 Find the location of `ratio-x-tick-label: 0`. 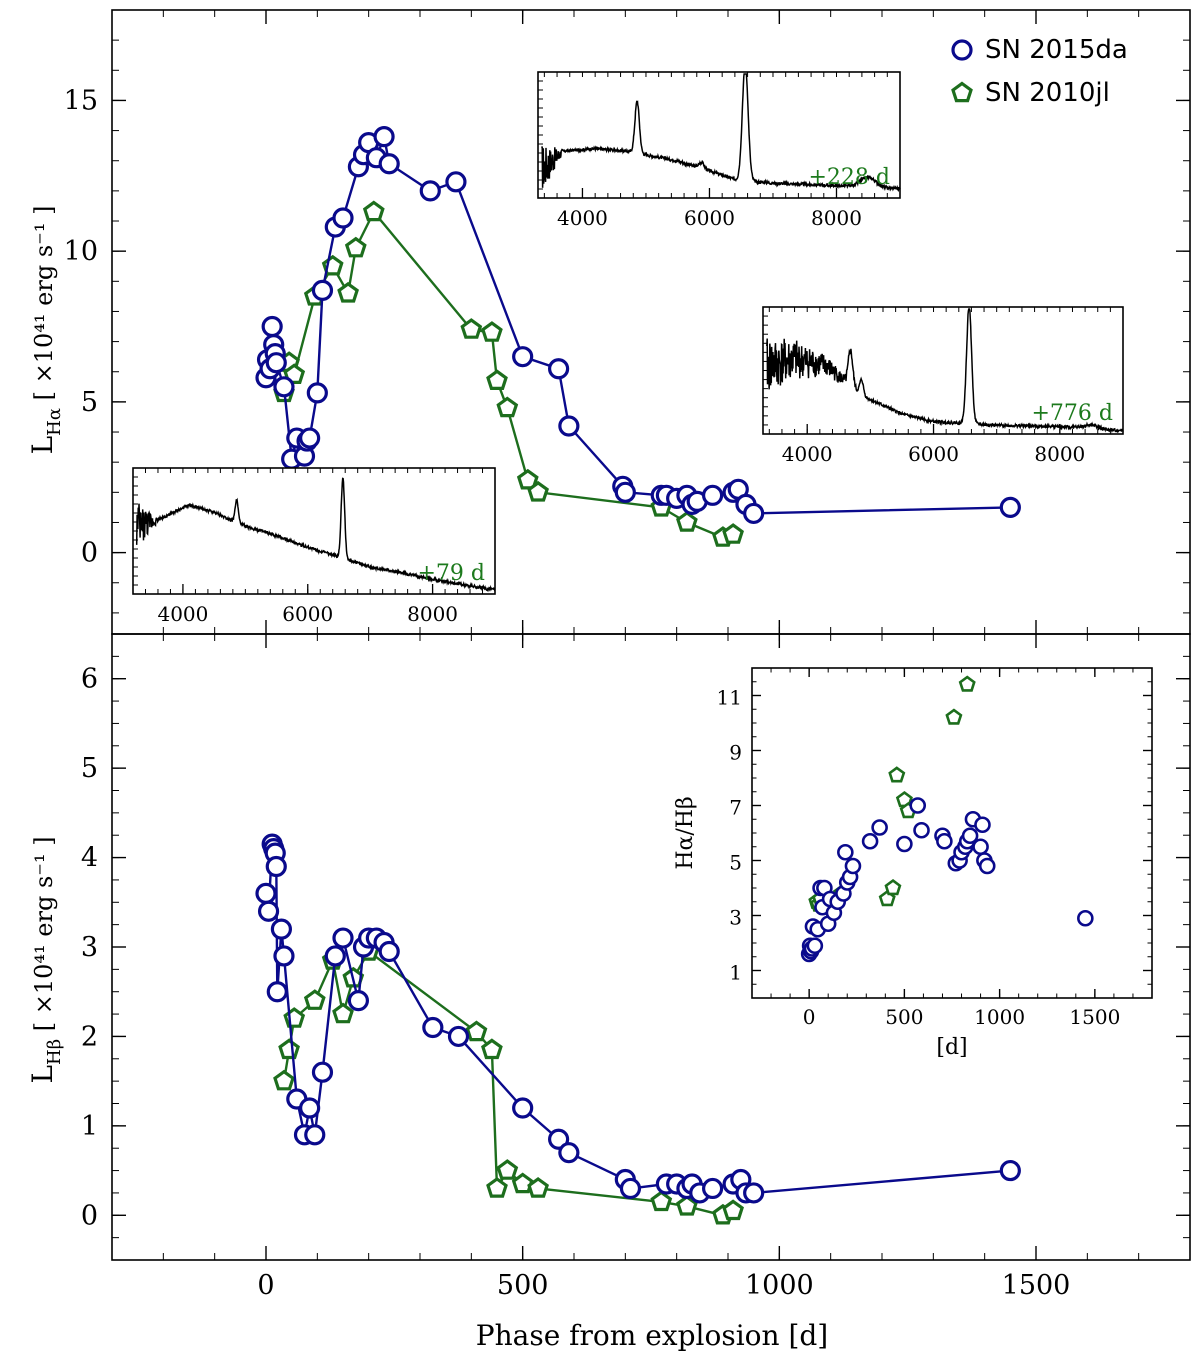

ratio-x-tick-label: 0 is located at coordinates (809, 1017).